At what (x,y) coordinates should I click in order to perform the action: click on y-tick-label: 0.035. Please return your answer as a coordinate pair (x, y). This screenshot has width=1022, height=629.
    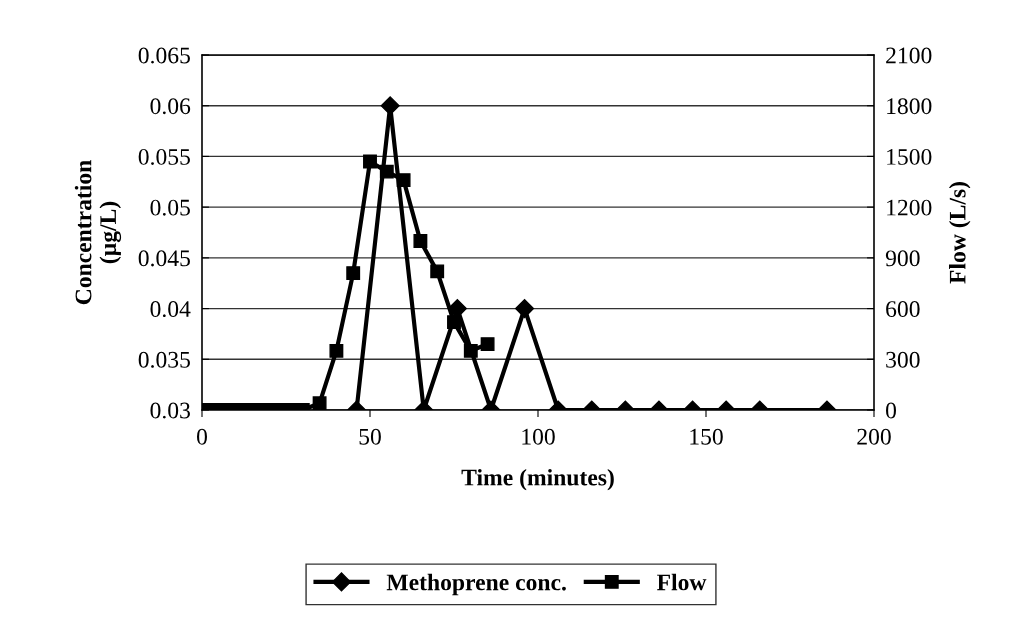
    Looking at the image, I should click on (164, 359).